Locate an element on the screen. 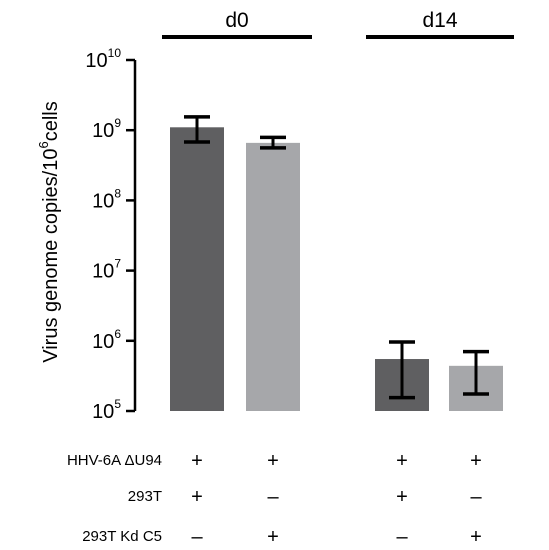  group-headers: d0 d14 is located at coordinates (338, 24).